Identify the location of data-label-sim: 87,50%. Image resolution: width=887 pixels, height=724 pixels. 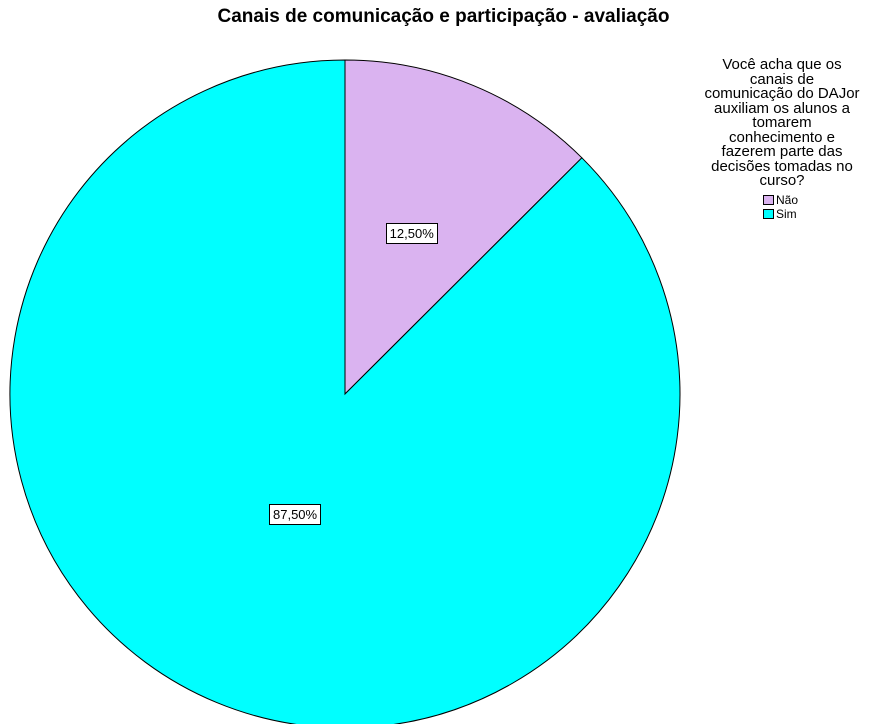
(295, 514).